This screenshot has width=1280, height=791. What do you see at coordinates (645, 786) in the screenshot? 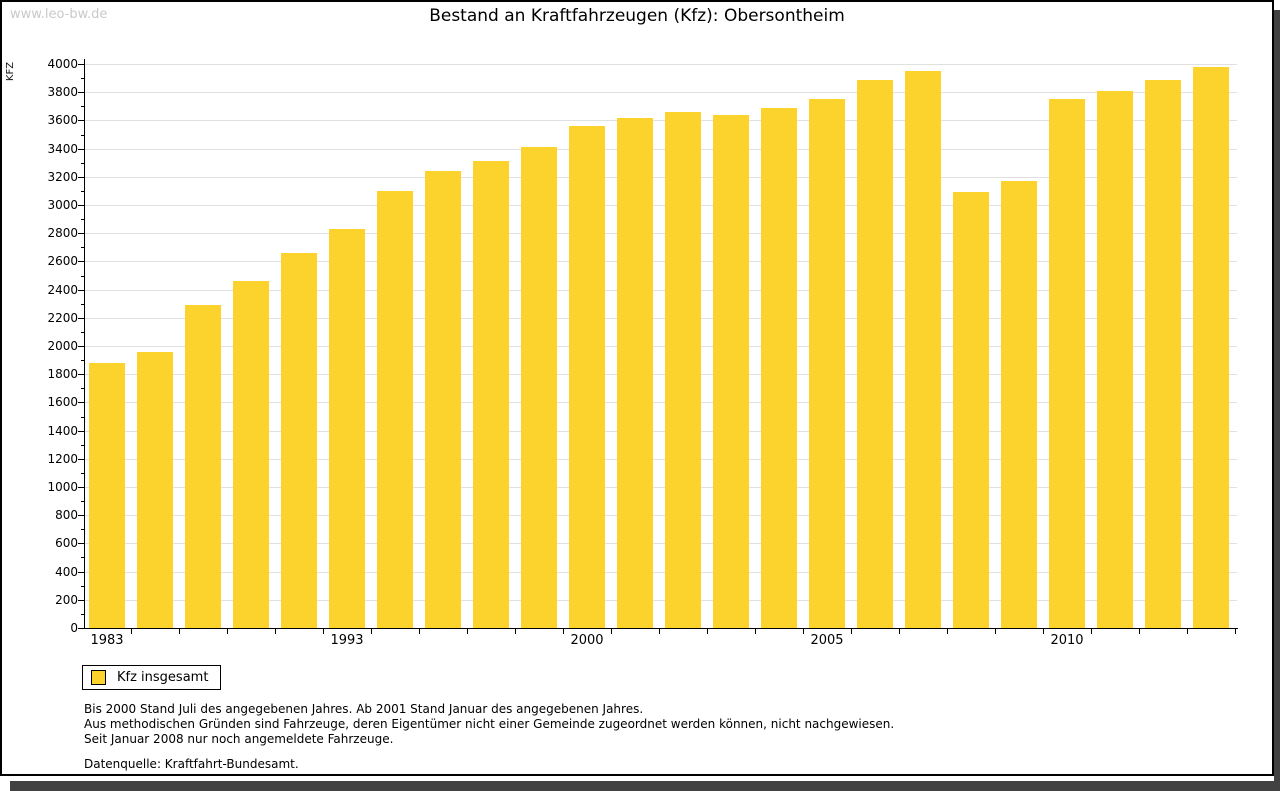
I see `frame-shadow-bottom` at bounding box center [645, 786].